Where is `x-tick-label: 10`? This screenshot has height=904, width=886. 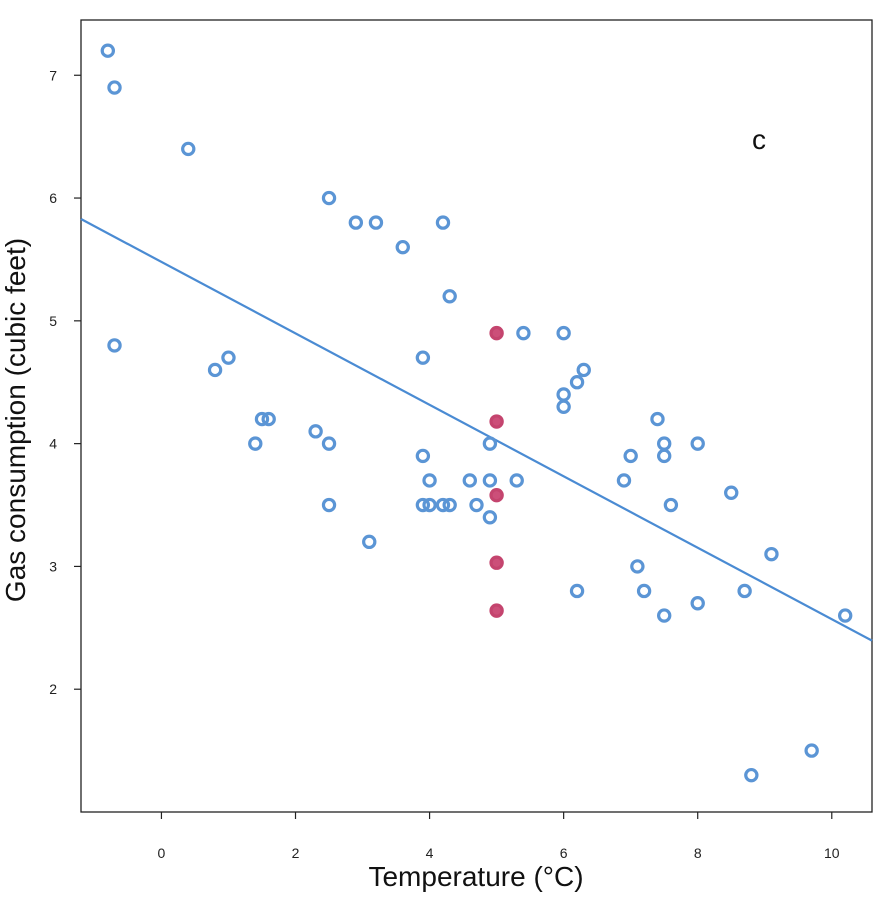
x-tick-label: 10 is located at coordinates (832, 853).